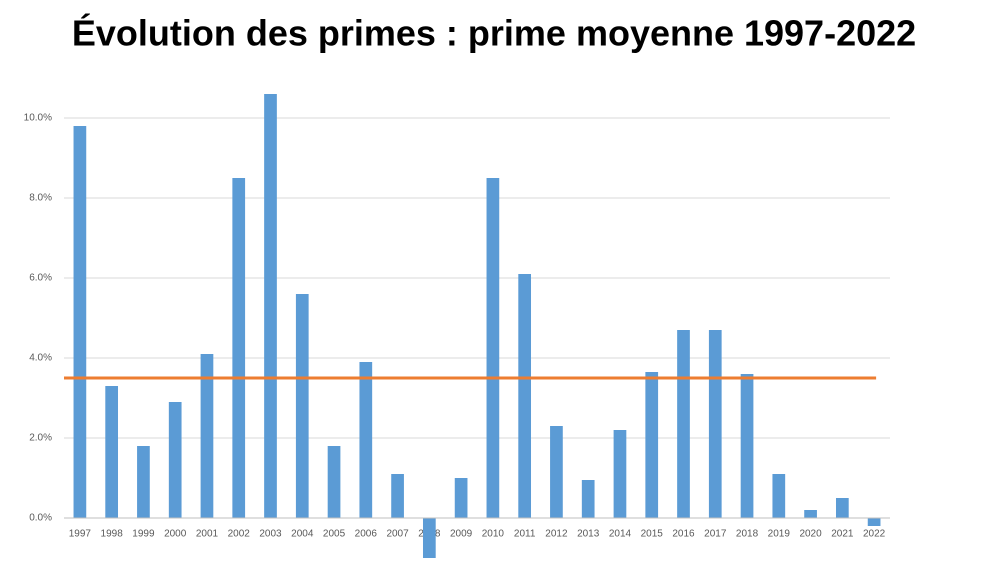 The image size is (988, 571). I want to click on x-tick-label: 2016, so click(683, 534).